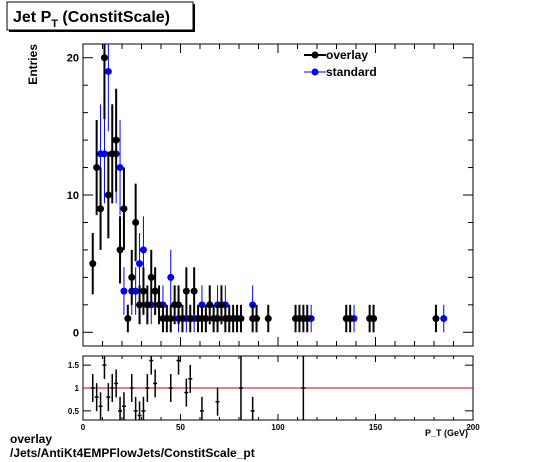 The height and width of the screenshot is (462, 546). I want to click on x-tick-label: 50, so click(180, 427).